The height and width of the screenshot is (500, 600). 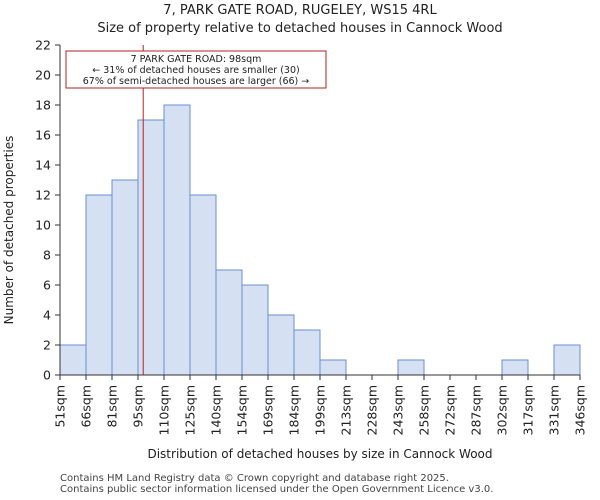 I want to click on x-tick-label-199sqm: 199sqm, so click(x=320, y=410).